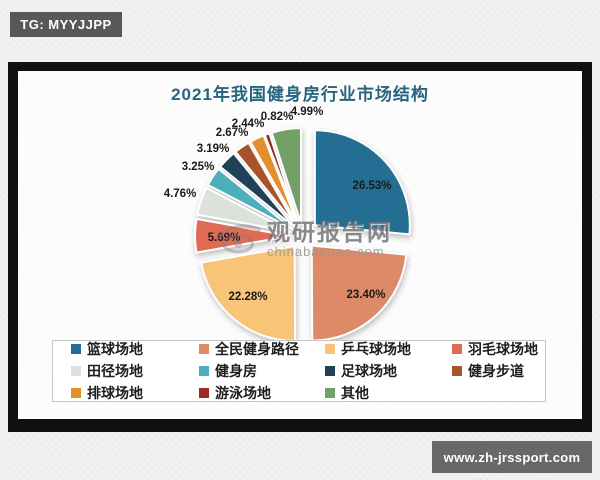 The width and height of the screenshot is (600, 480). I want to click on chart-title: 2021年我国健身房行业市场结构, so click(300, 94).